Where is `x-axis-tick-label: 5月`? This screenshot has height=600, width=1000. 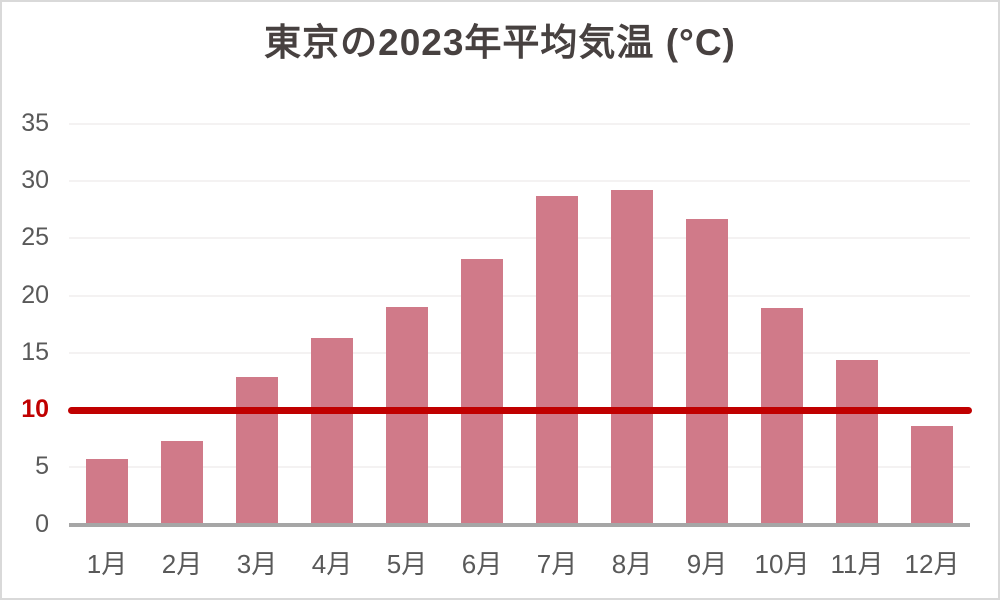 x-axis-tick-label: 5月 is located at coordinates (407, 564).